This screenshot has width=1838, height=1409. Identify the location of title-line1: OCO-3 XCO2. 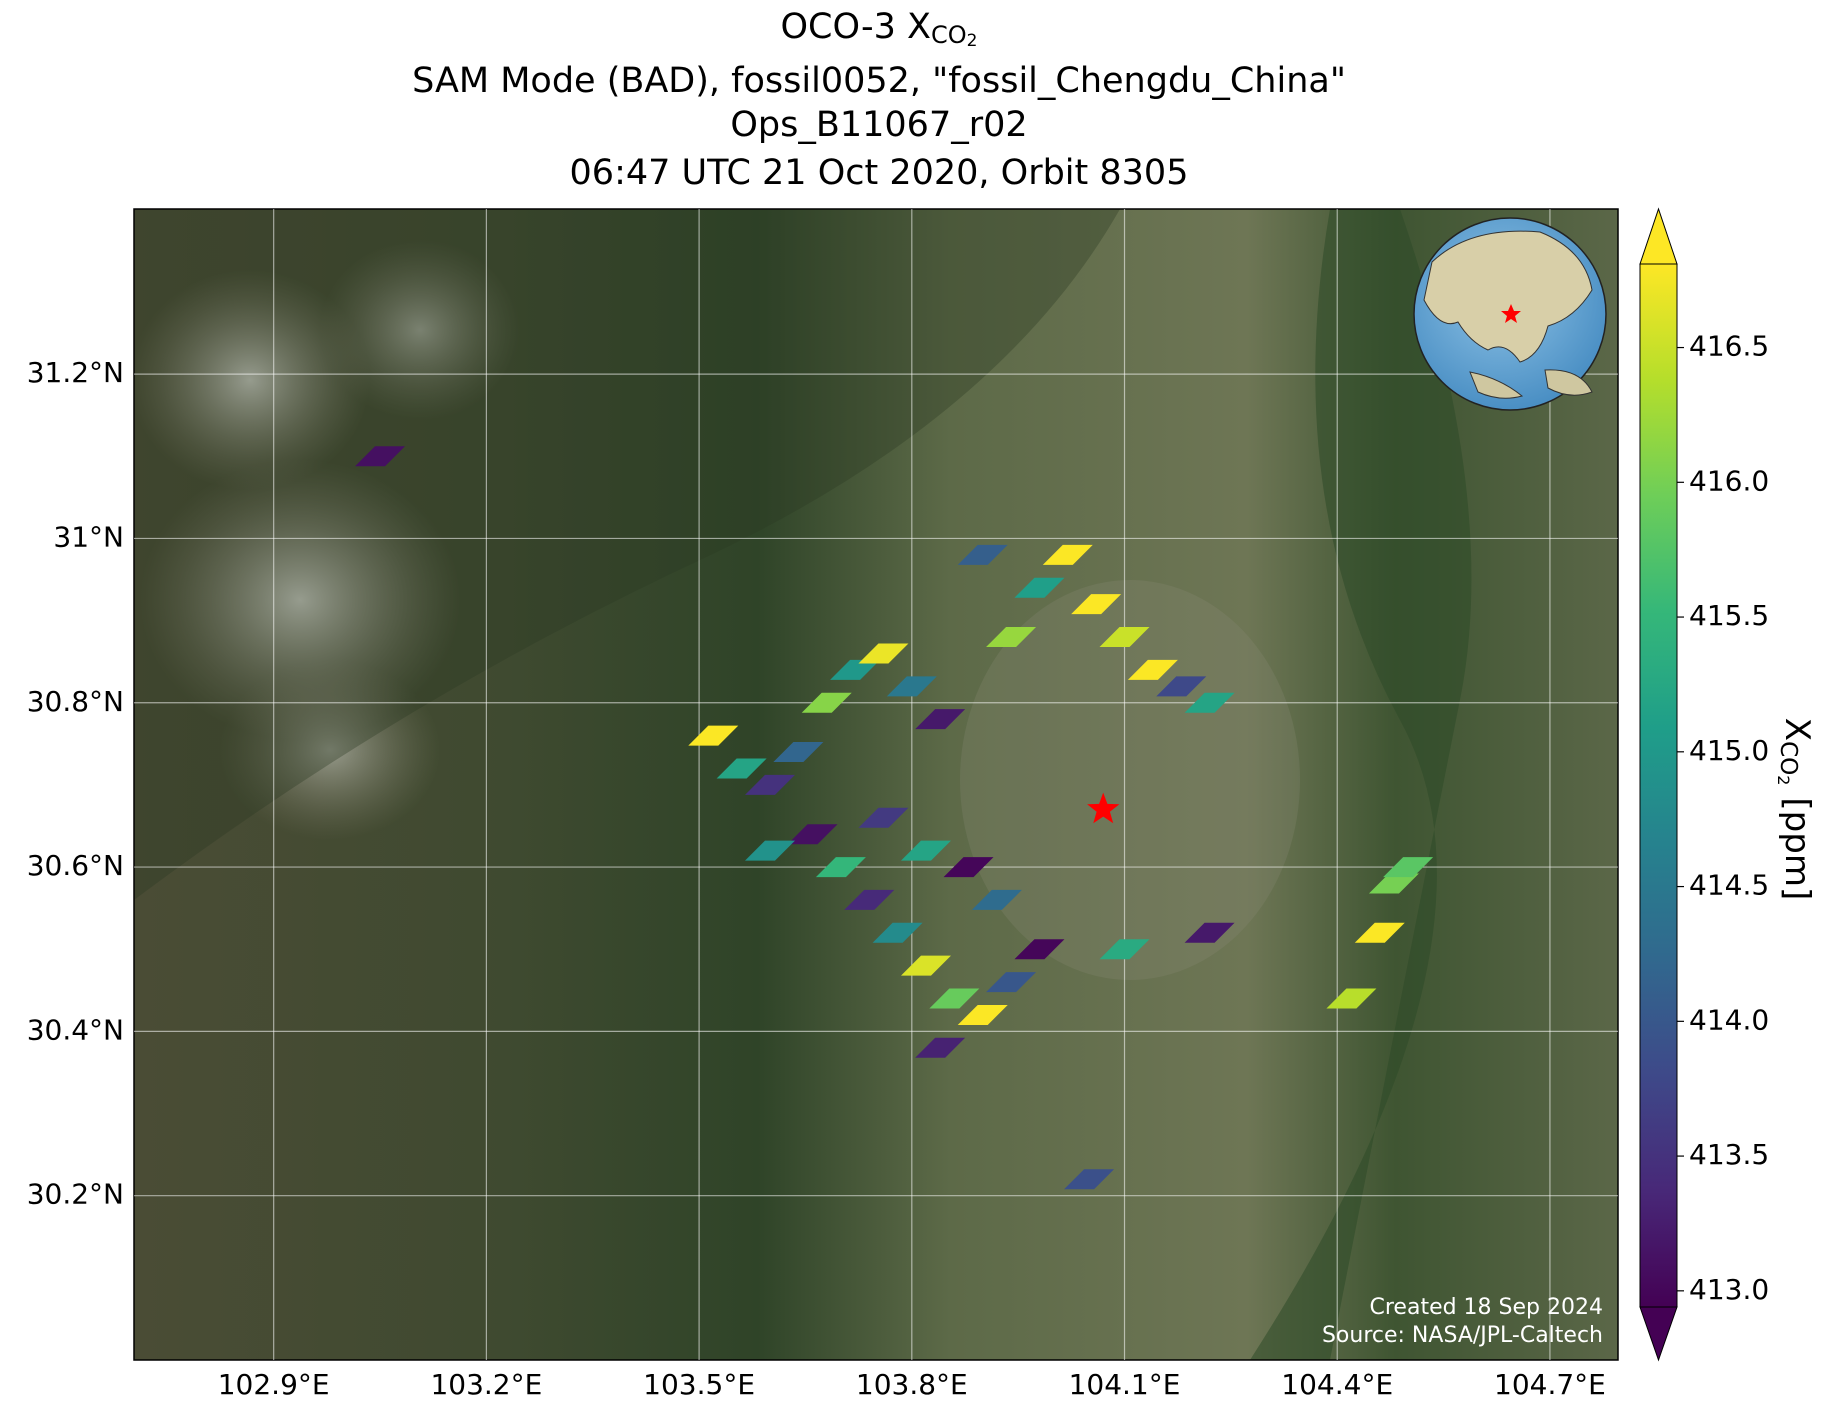
(879, 29).